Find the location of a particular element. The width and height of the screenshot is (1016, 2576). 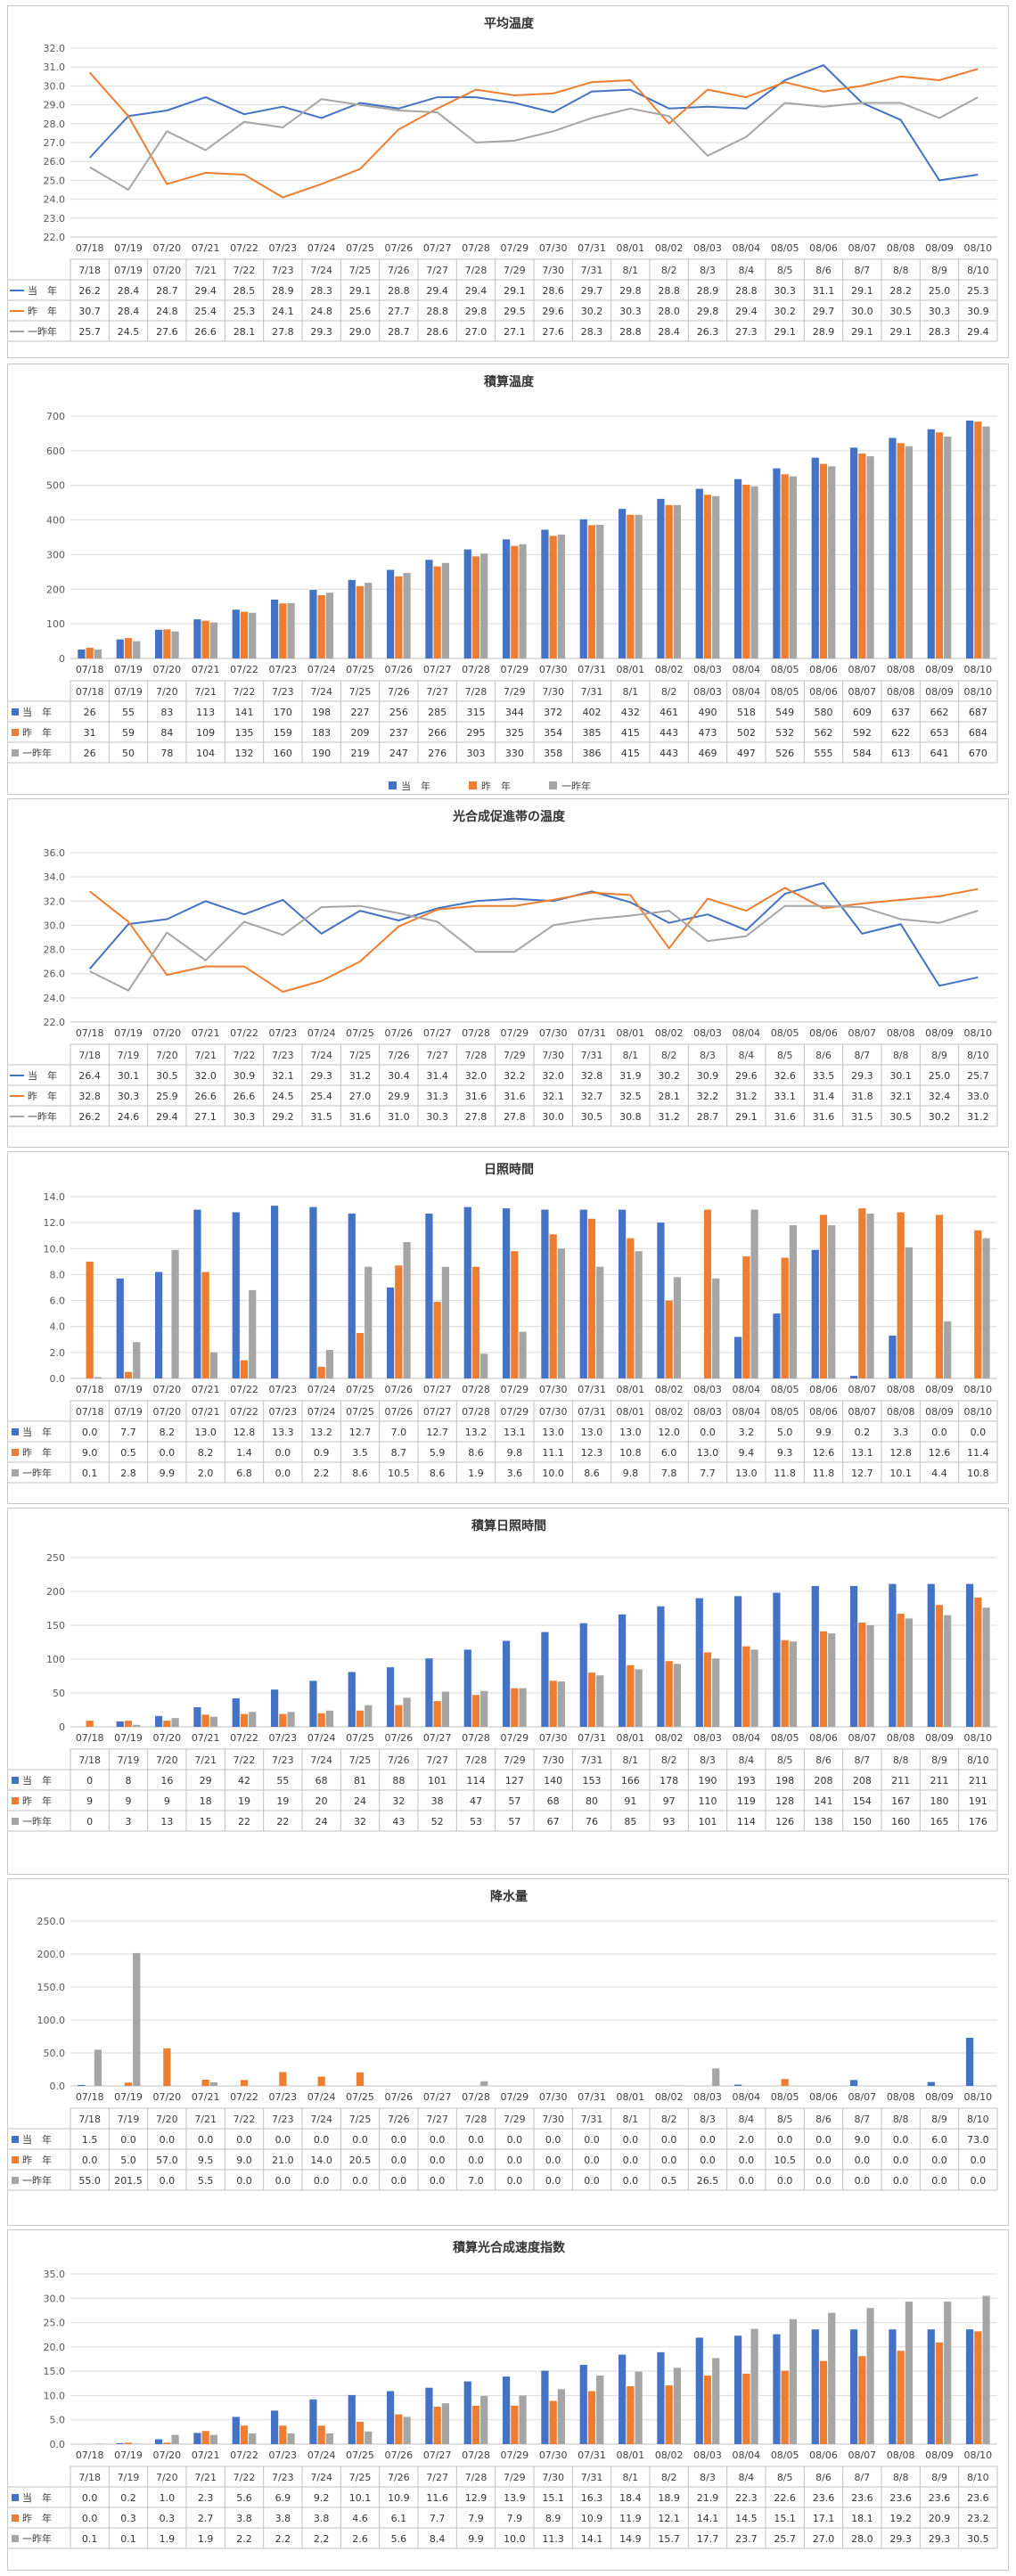

x-tick-label: 07/21 is located at coordinates (206, 2097).